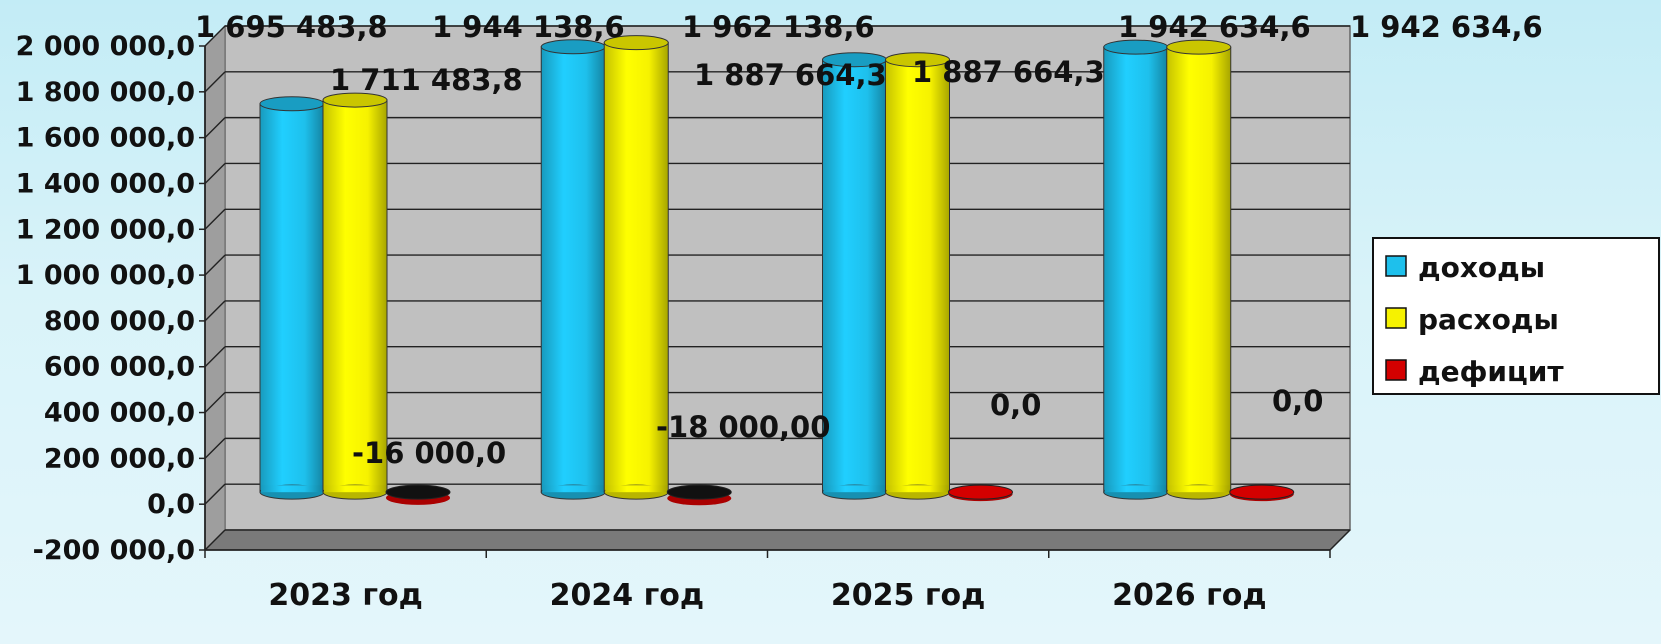  Describe the element at coordinates (105, 275) in the screenshot. I see `y-tick-label: 1 000 000,0` at that location.